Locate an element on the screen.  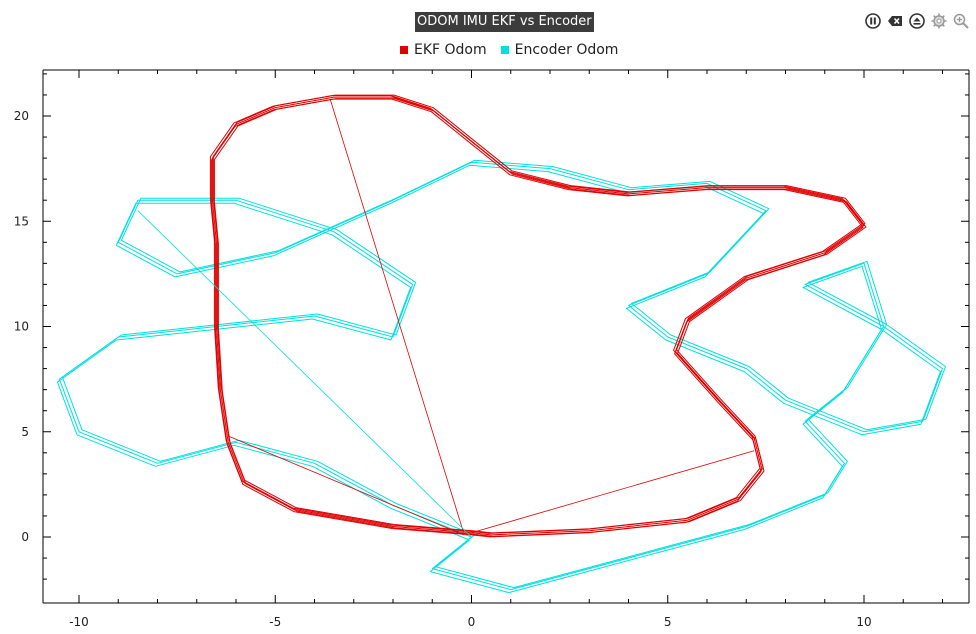
chart-legend: EKF Odom Encoder Odom is located at coordinates (509, 50).